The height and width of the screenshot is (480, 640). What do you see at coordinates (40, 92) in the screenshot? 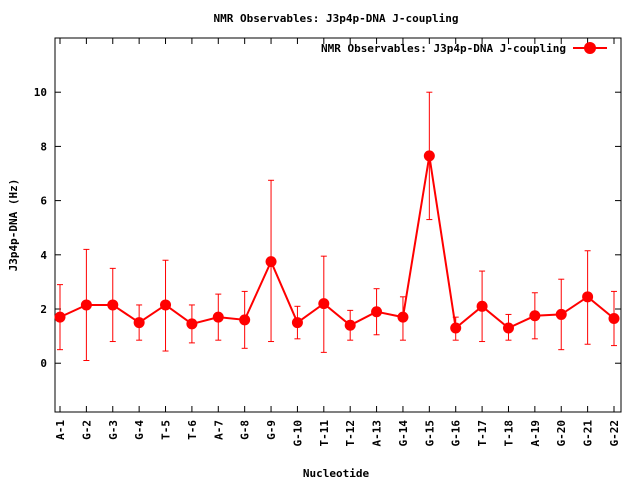
I see `y-tick-label: 10` at bounding box center [40, 92].